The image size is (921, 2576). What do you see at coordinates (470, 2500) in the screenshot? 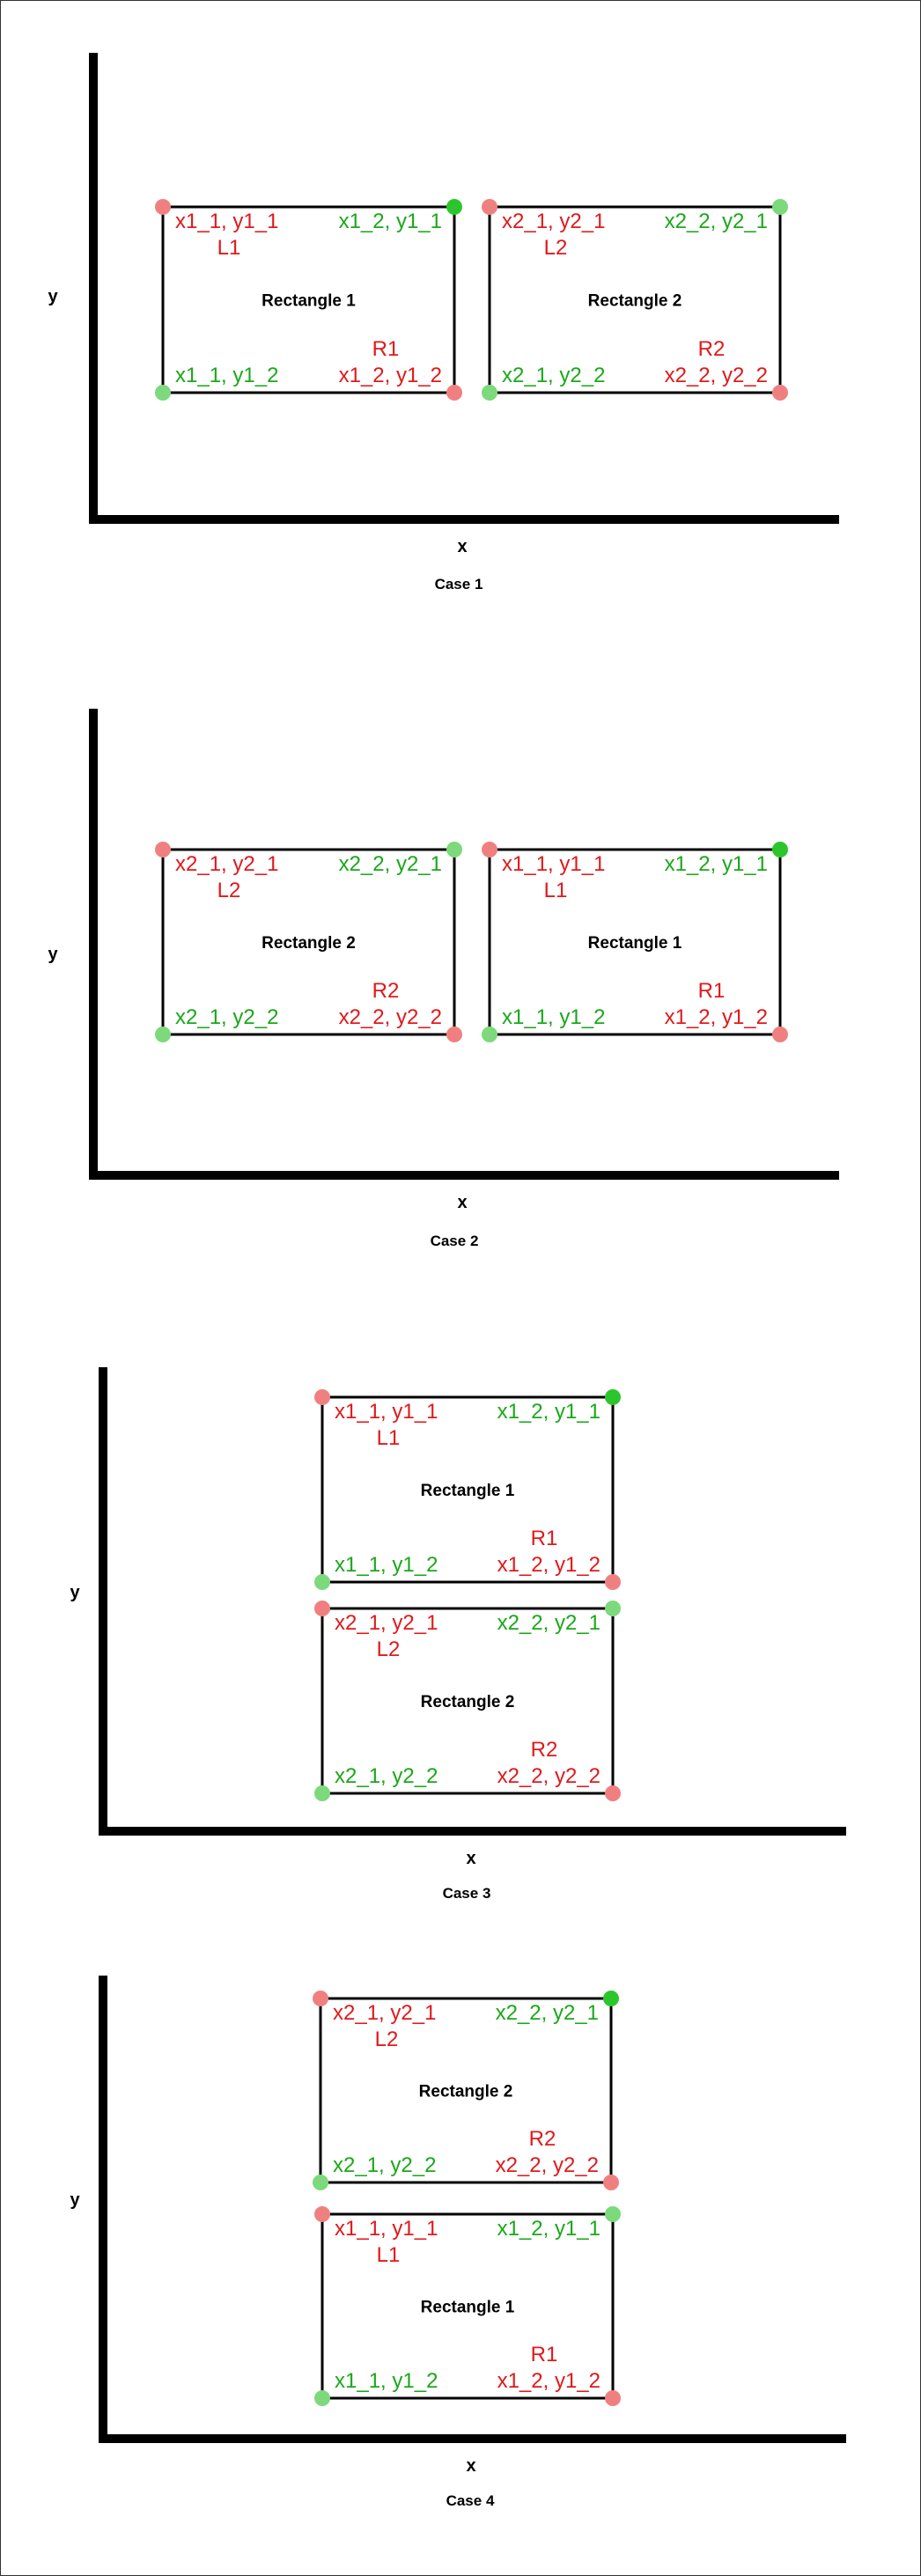
I see `case-title: Case 4` at bounding box center [470, 2500].